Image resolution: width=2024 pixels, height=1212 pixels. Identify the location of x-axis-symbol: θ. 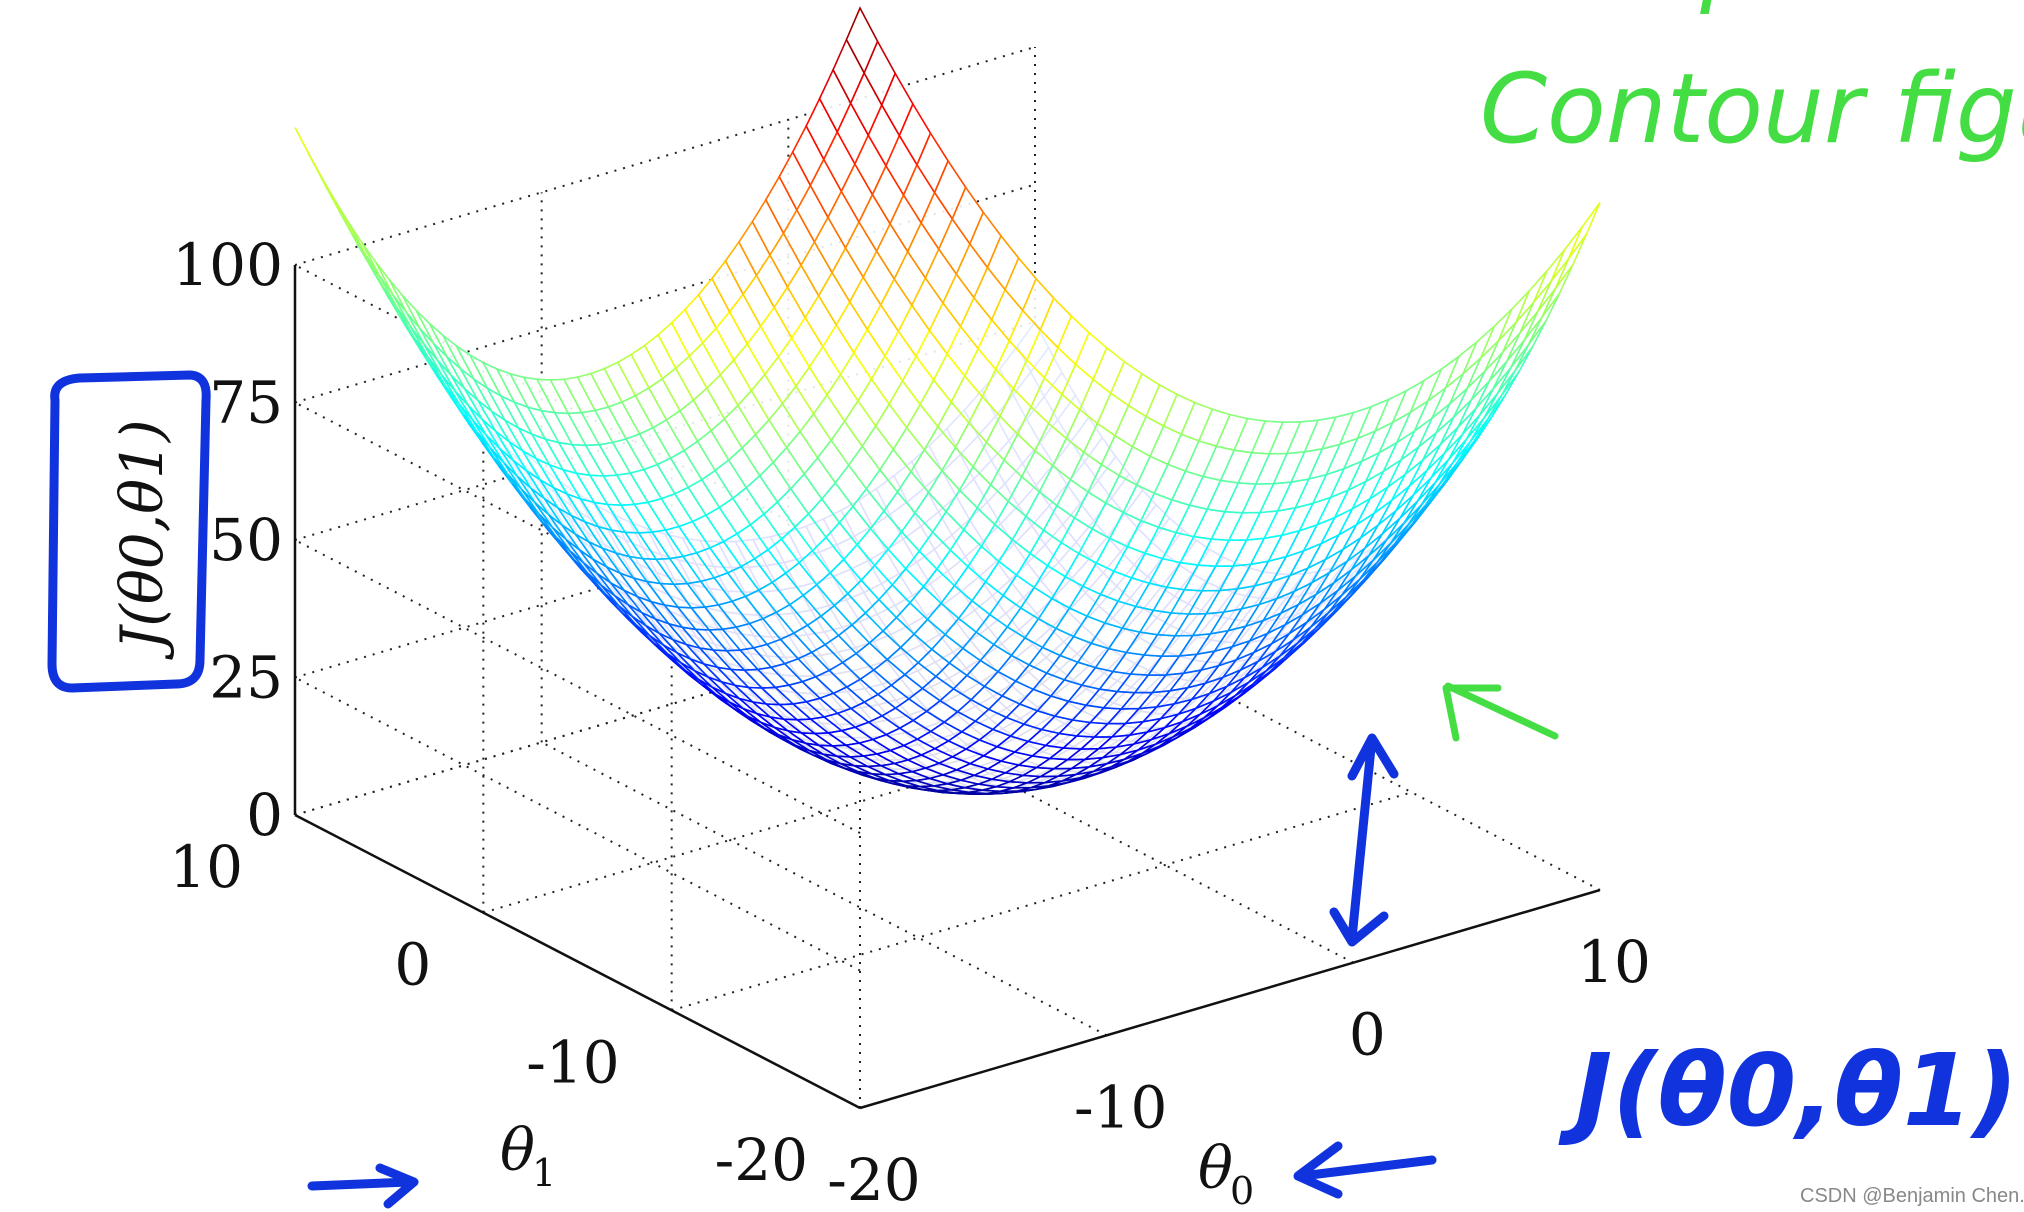
(1215, 1168).